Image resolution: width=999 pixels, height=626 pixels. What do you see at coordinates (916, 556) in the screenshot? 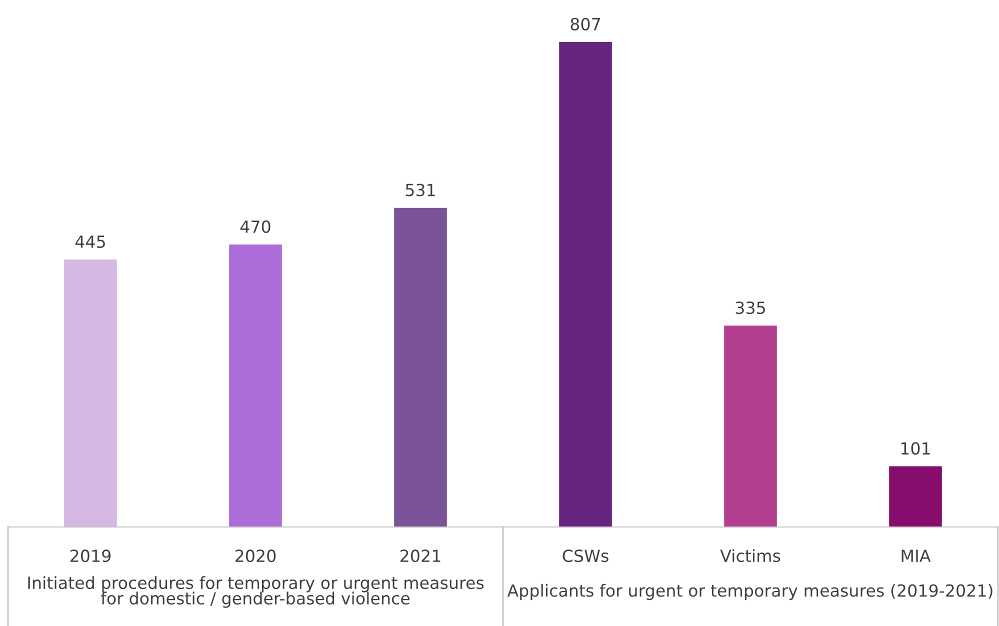
I see `x-tick-label: MIA` at bounding box center [916, 556].